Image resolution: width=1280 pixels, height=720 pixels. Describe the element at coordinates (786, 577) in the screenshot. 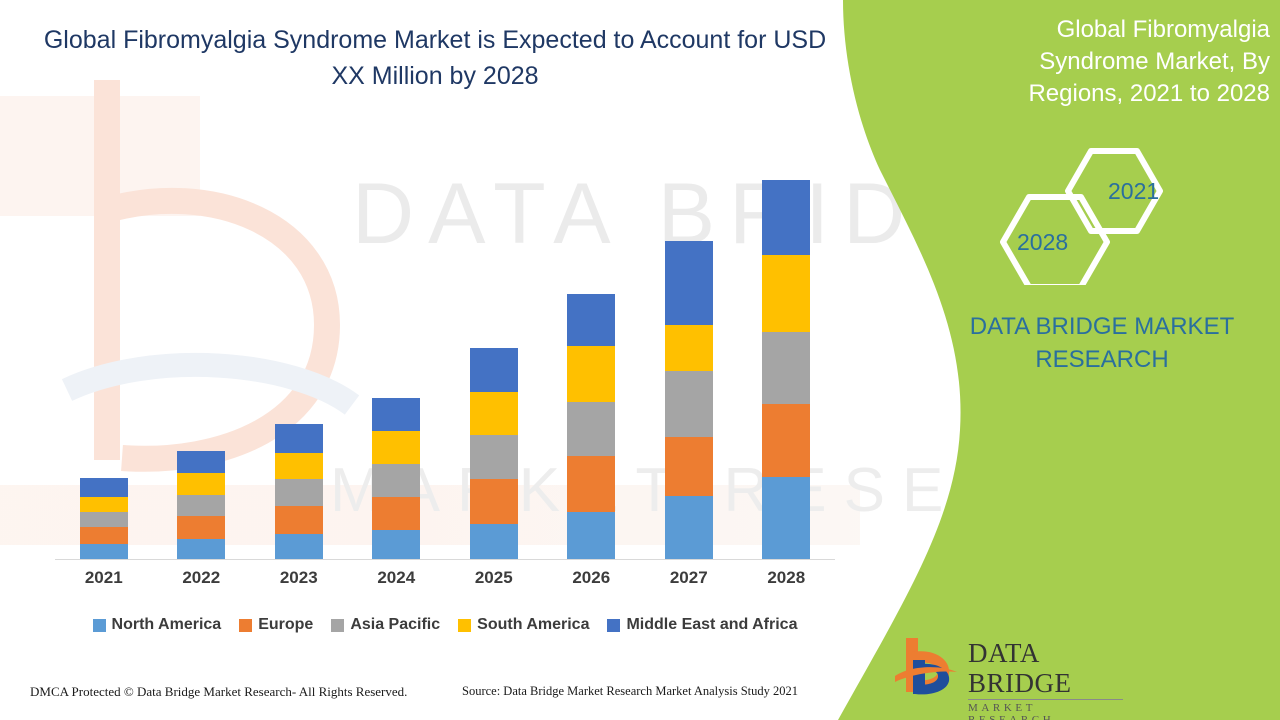

I see `x-axis-label-2028: 2028` at that location.